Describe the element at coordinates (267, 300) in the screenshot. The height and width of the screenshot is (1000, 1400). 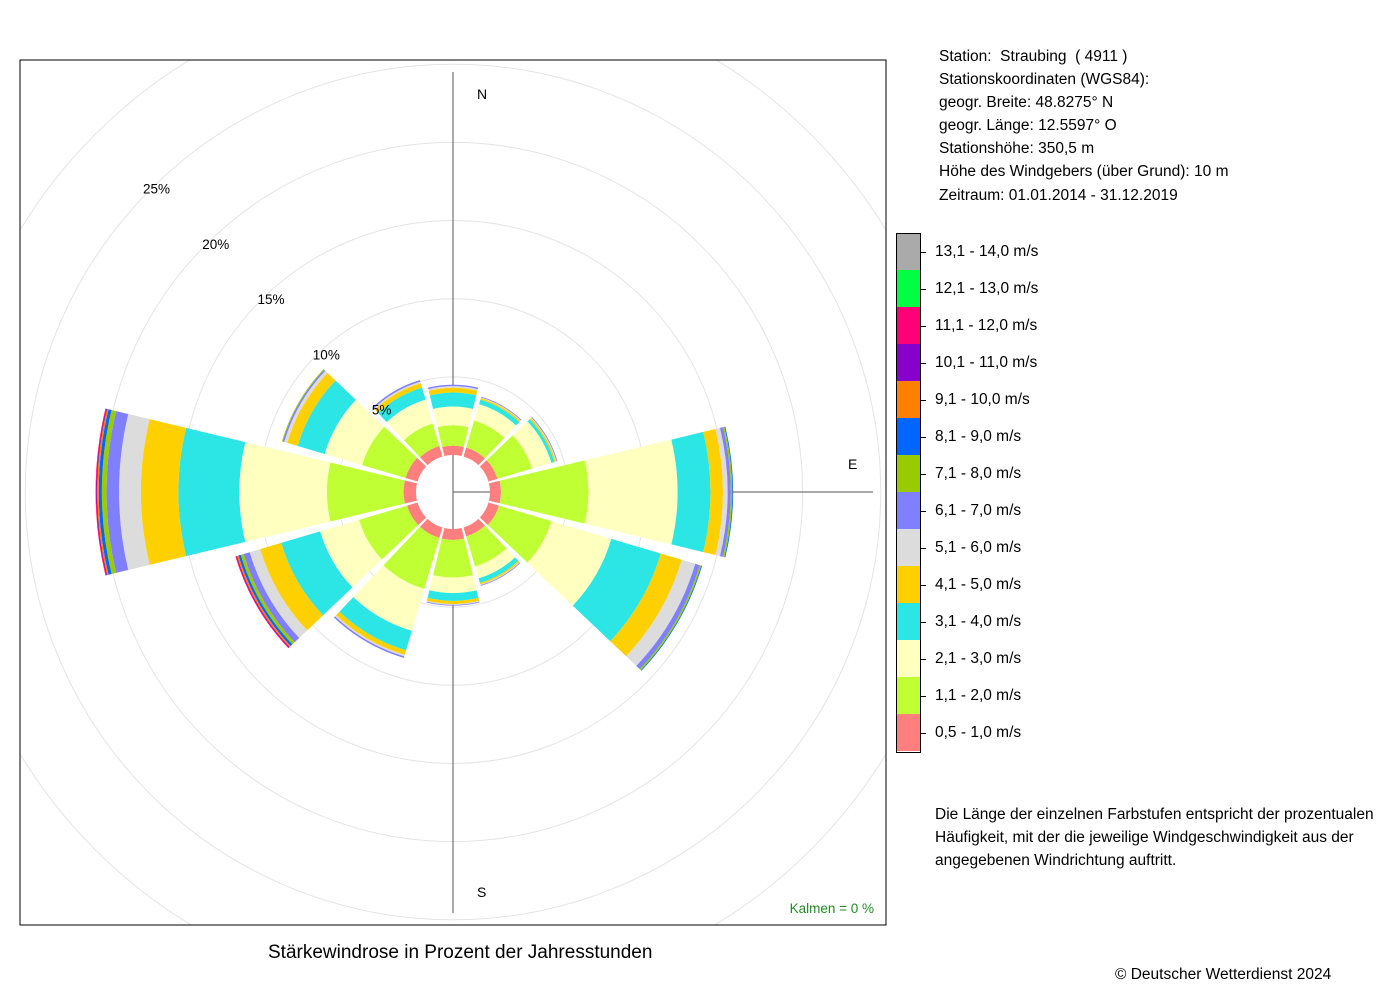
I see `radial-tick-labels: 5% 10% 15% 20% 25%` at that location.